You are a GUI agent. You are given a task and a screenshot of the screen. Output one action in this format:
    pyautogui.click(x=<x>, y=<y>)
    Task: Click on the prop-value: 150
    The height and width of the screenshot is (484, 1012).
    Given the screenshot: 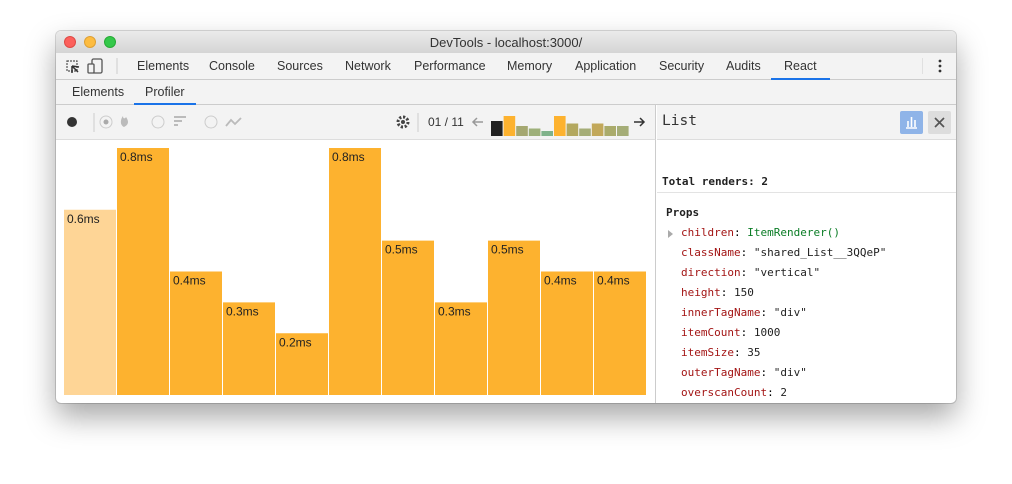 What is the action you would take?
    pyautogui.click(x=744, y=292)
    